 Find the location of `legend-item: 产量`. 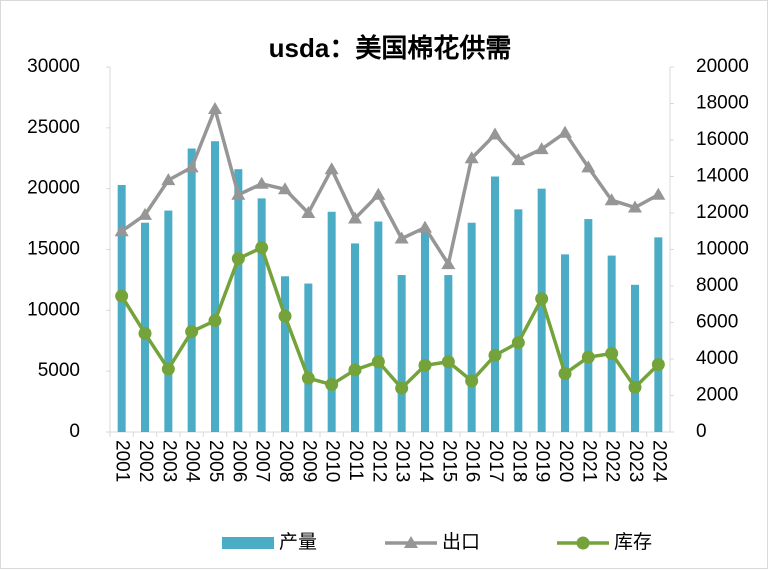

legend-item: 产量 is located at coordinates (269, 542).